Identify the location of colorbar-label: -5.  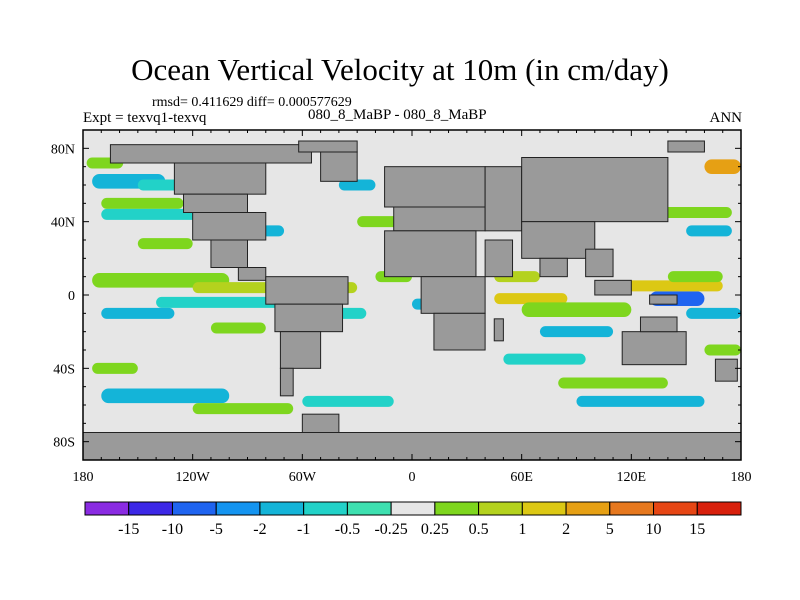
(216, 529).